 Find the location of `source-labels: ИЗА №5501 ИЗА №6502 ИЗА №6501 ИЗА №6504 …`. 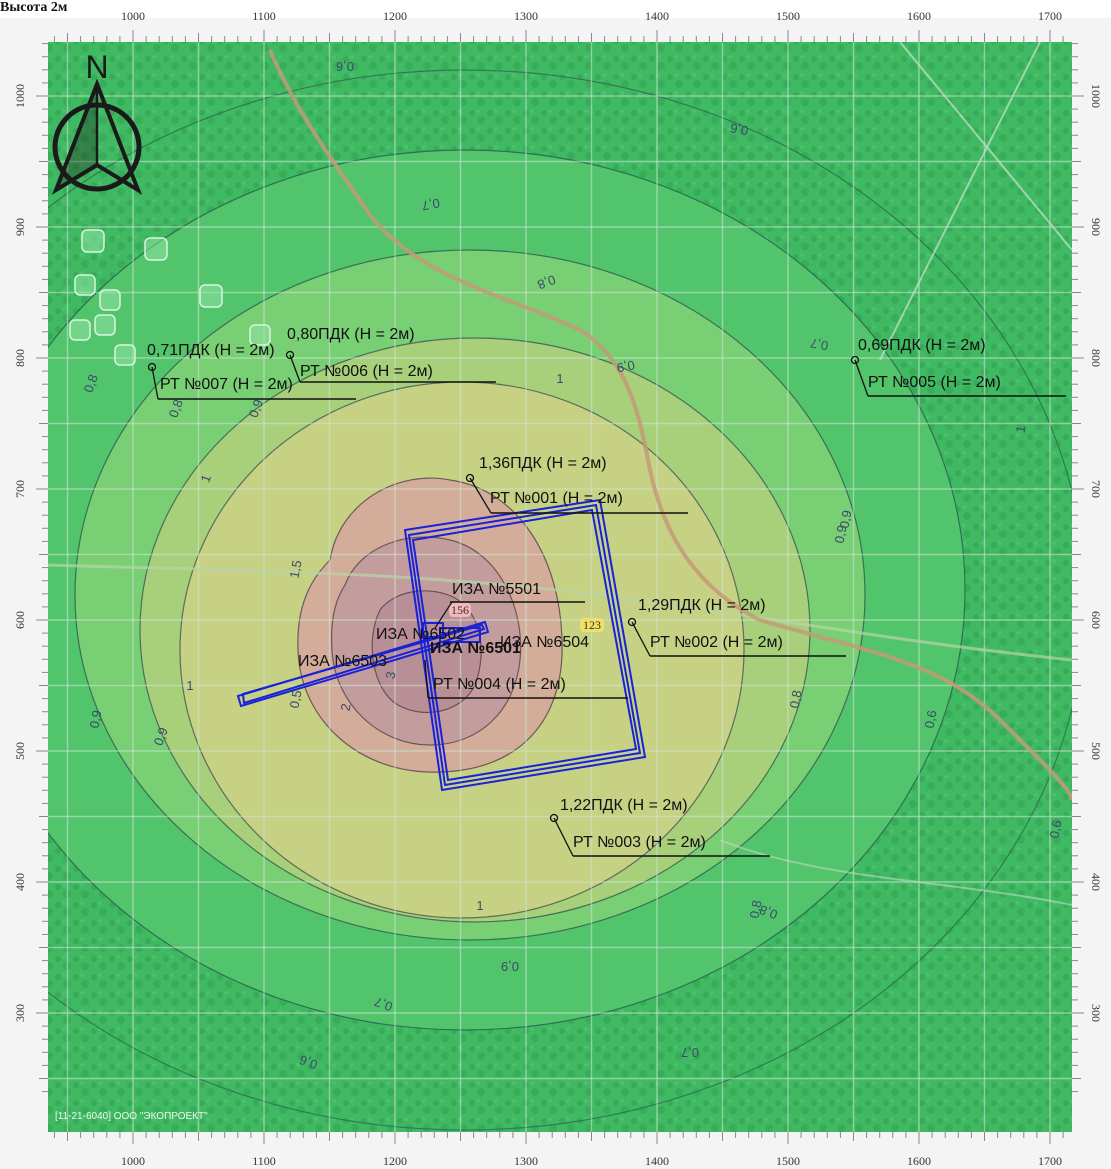

source-labels: ИЗА №5501 ИЗА №6502 ИЗА №6501 ИЗА №6504 … is located at coordinates (463, 640).